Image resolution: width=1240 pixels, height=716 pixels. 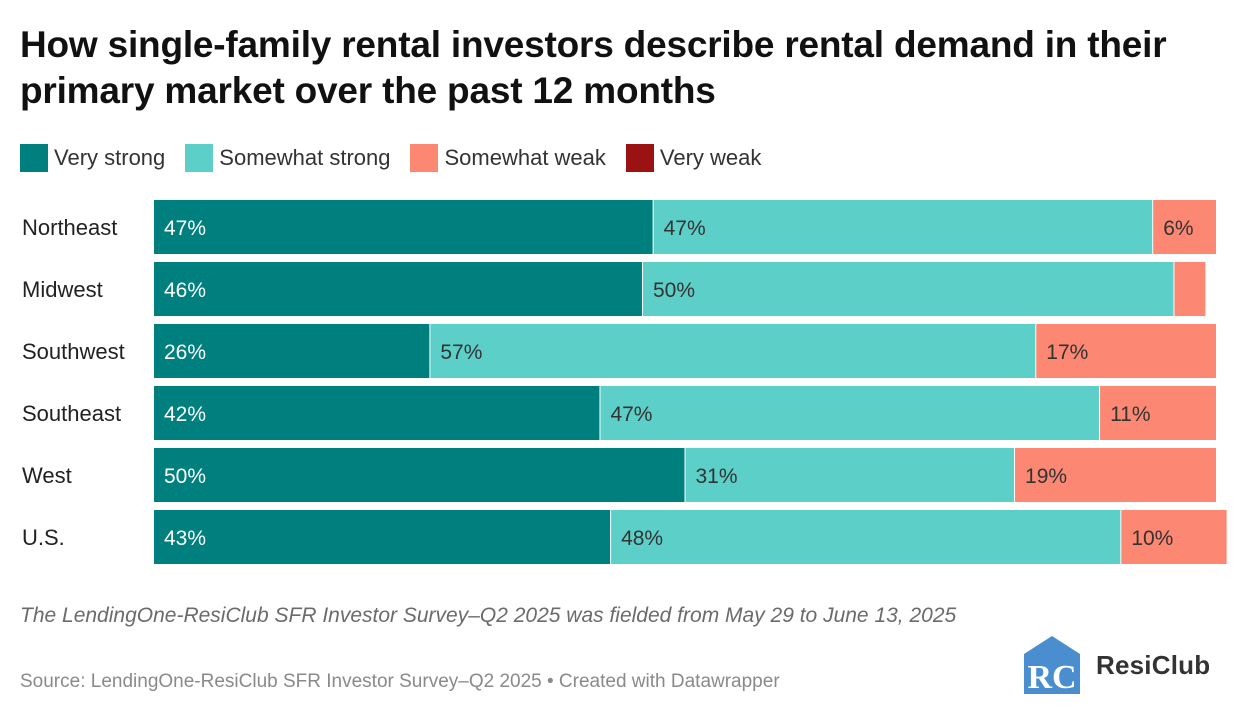 I want to click on logo-roof, so click(x=1052, y=665).